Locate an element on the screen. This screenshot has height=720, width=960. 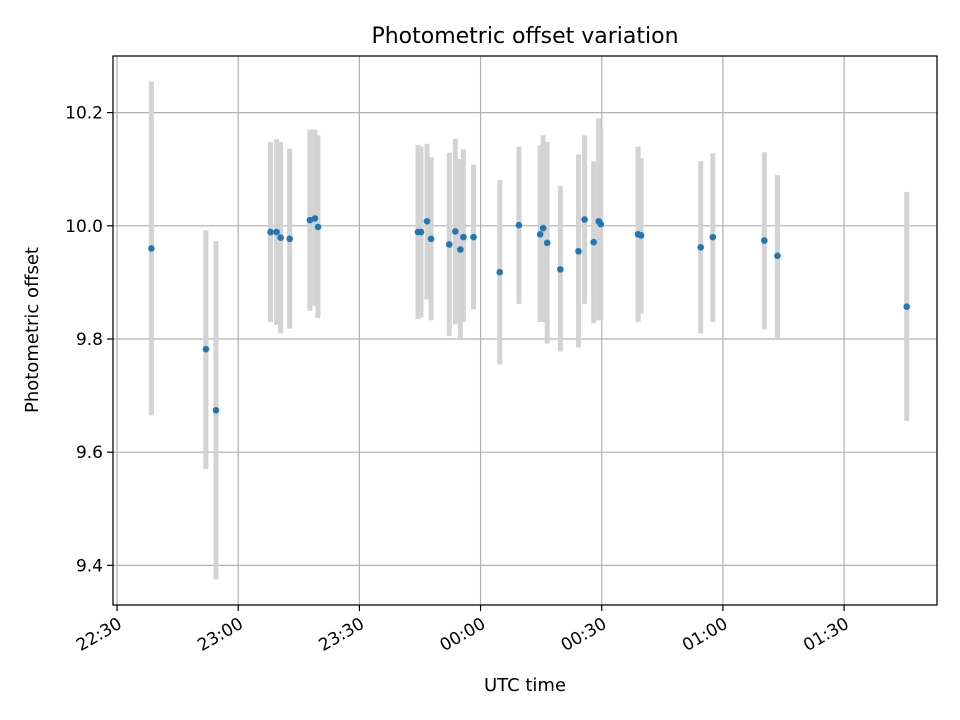
y-tick-label: 9.6 is located at coordinates (89, 453).